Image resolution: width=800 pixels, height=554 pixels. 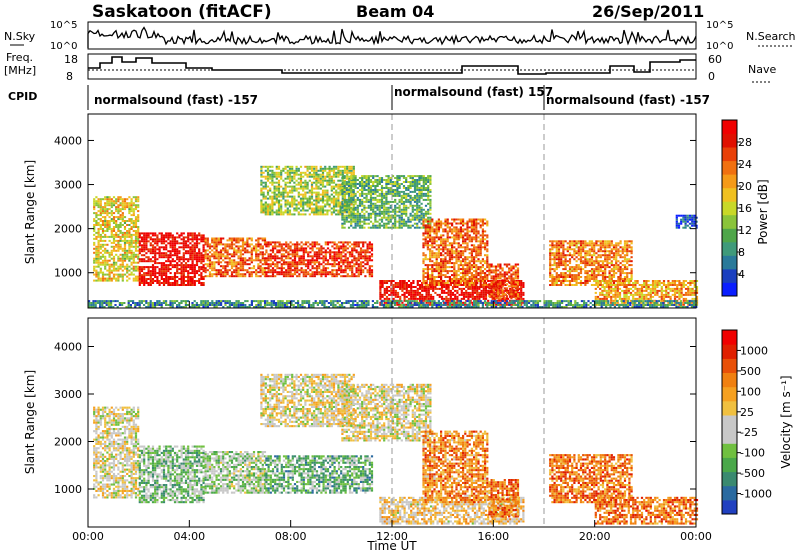 I want to click on cpid-segment-1: normalsound (fast) -157, so click(x=176, y=100).